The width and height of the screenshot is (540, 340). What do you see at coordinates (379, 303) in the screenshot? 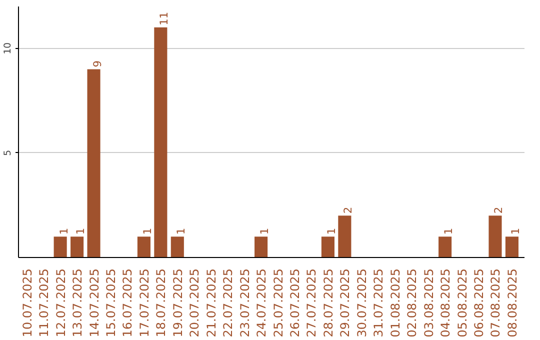
I see `x-tick-label: 31.07.2025` at bounding box center [379, 303].